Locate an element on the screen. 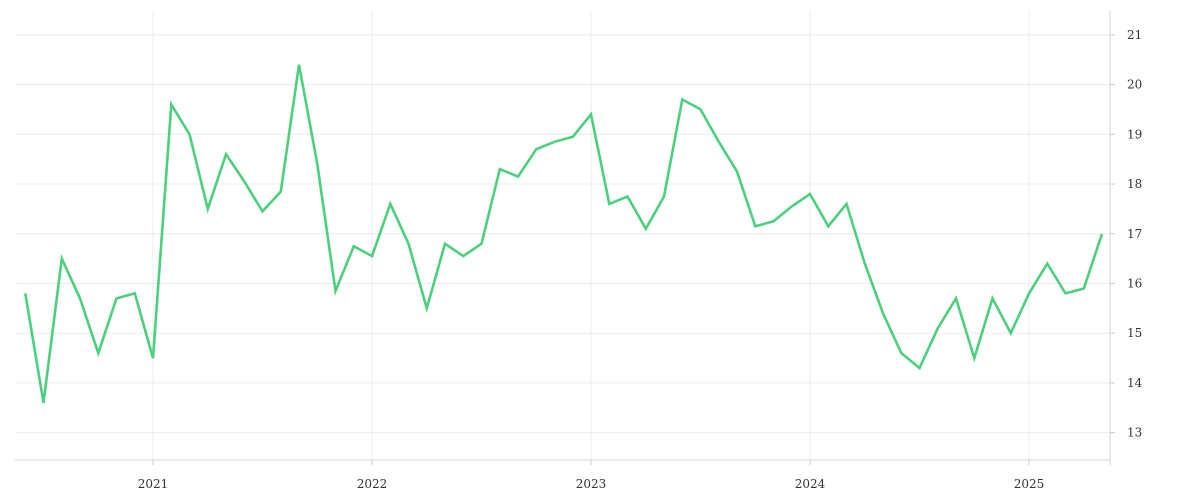  y-tick-label: 13 is located at coordinates (1134, 433).